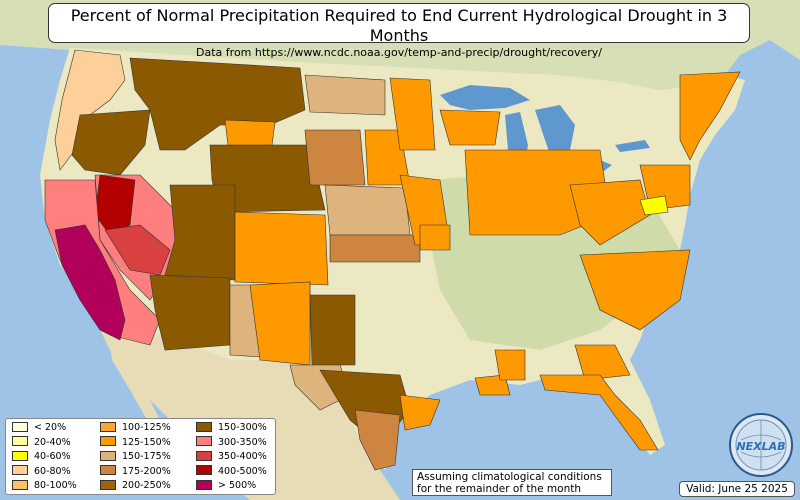 This screenshot has height=500, width=800. What do you see at coordinates (136, 382) in the screenshot?
I see `baja-land` at bounding box center [136, 382].